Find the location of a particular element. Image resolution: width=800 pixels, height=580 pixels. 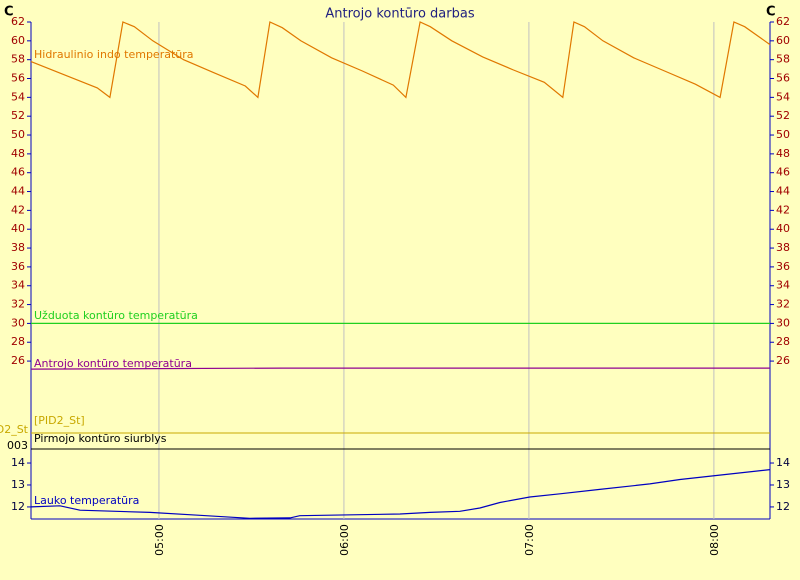

y-tick-label: 54 is located at coordinates (18, 96).